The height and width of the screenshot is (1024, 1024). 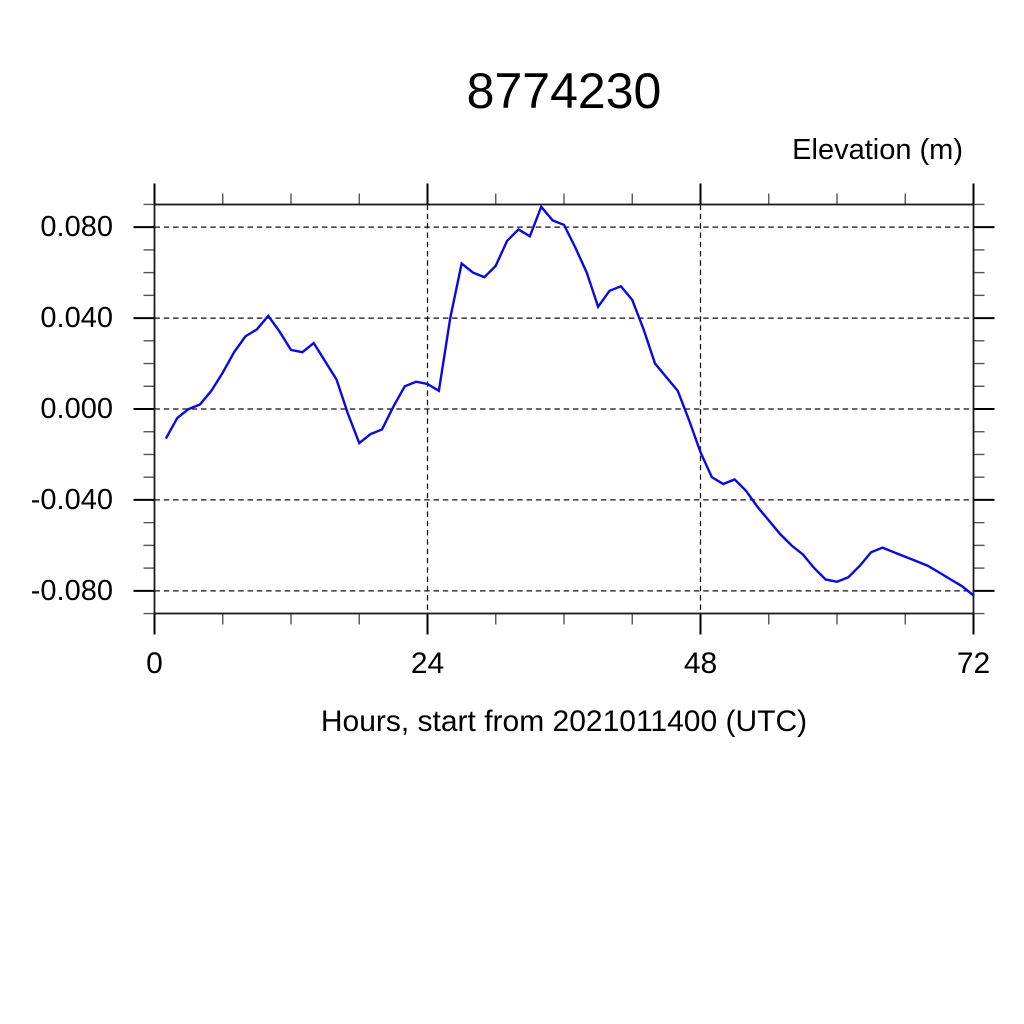 I want to click on y-axis-title: Elevation (m), so click(x=877, y=150).